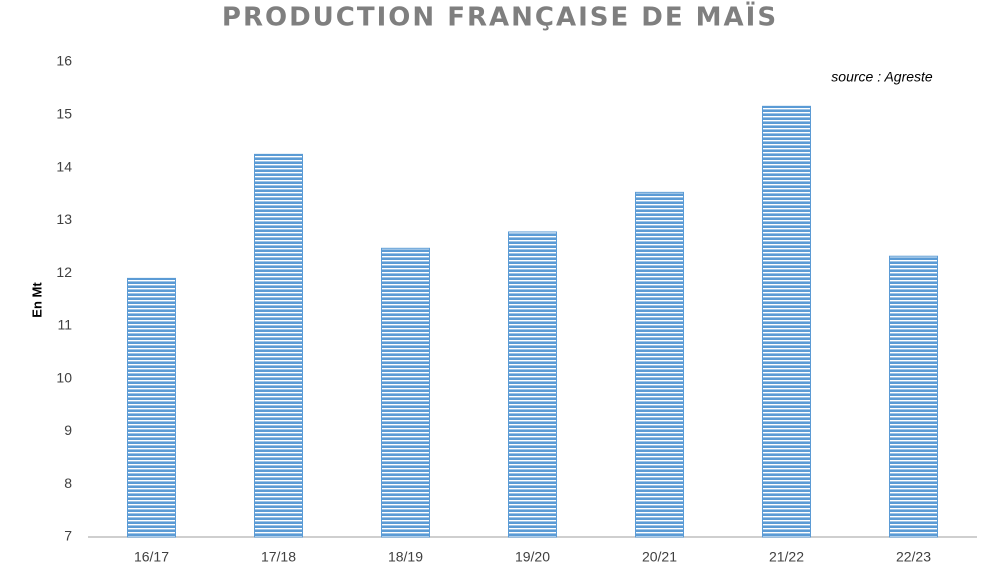 This screenshot has height=562, width=1000. I want to click on x-tick-label: 21/22, so click(786, 555).